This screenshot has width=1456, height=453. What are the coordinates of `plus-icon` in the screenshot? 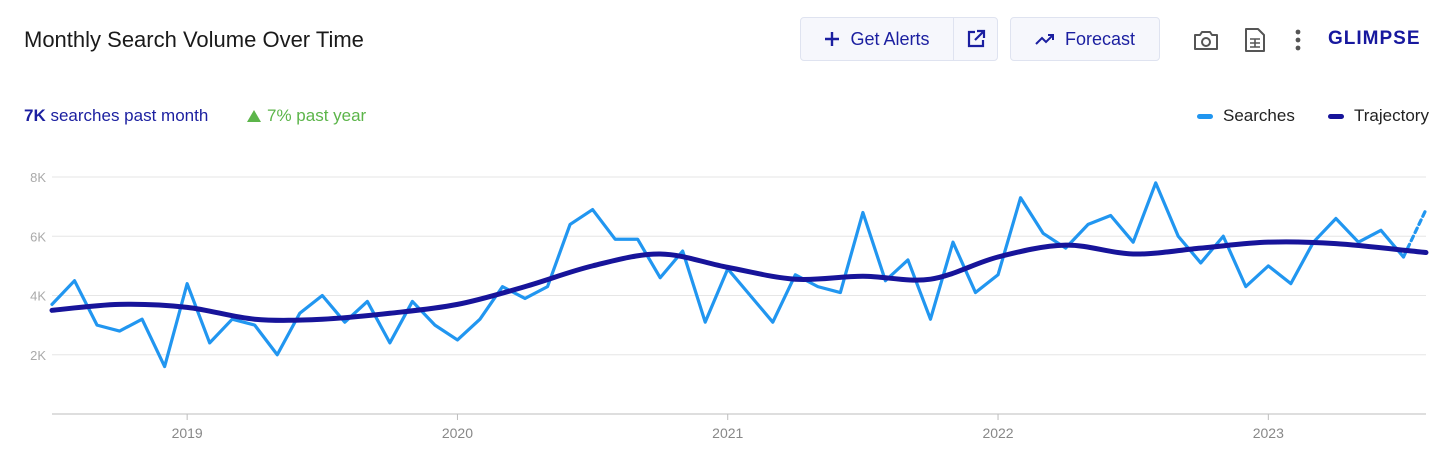 It's located at (832, 39).